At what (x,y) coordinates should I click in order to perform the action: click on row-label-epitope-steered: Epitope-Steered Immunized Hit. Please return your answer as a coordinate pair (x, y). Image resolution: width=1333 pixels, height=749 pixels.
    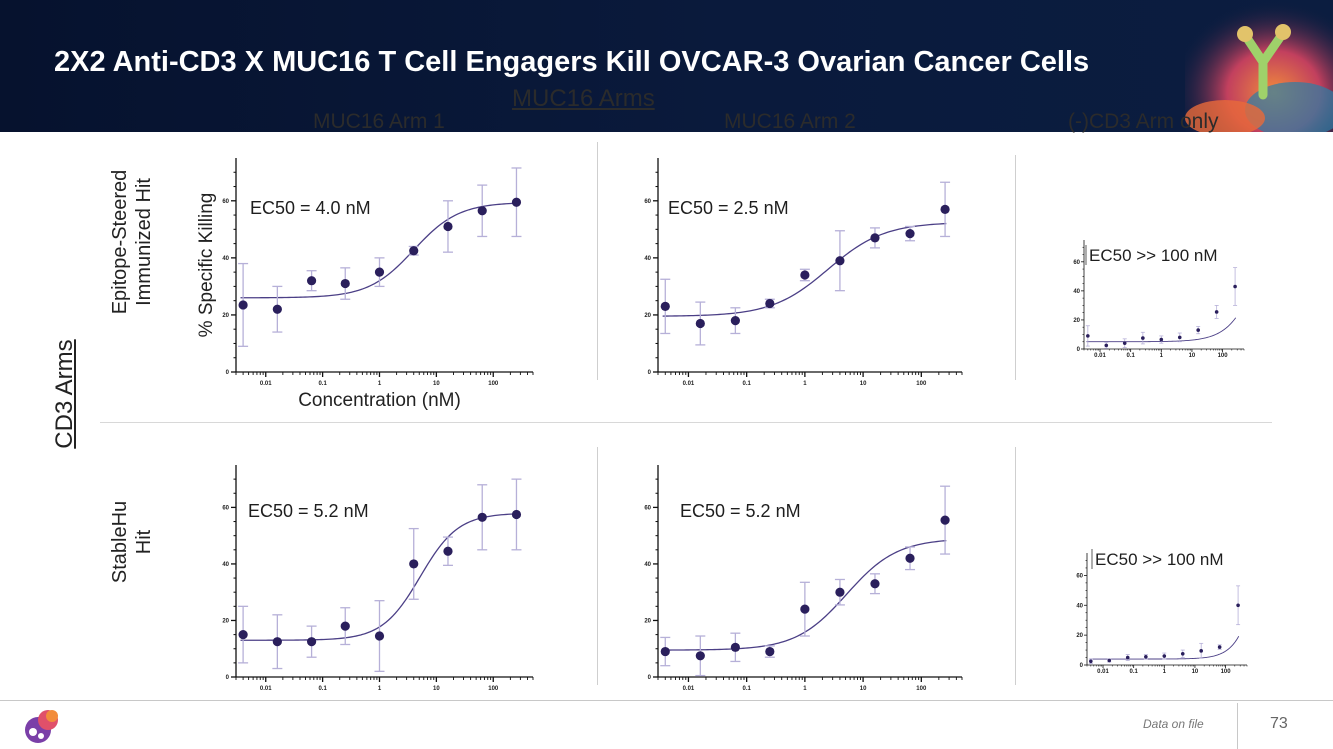
    Looking at the image, I should click on (132, 242).